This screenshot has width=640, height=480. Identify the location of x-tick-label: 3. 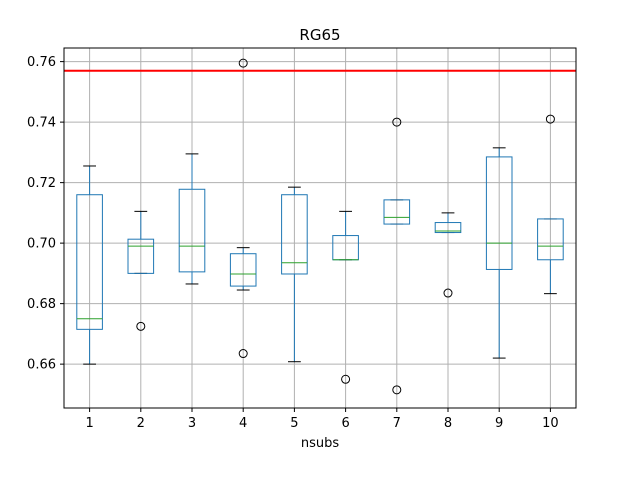
(192, 423).